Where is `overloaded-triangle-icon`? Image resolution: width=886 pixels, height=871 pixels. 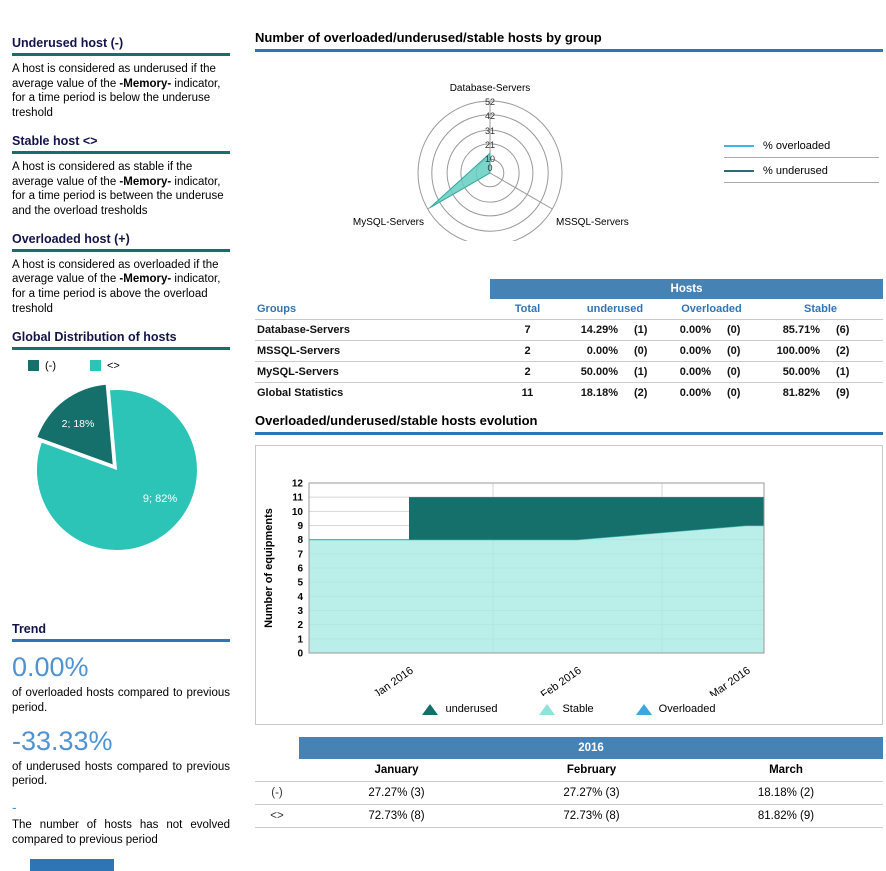
overloaded-triangle-icon is located at coordinates (643, 709).